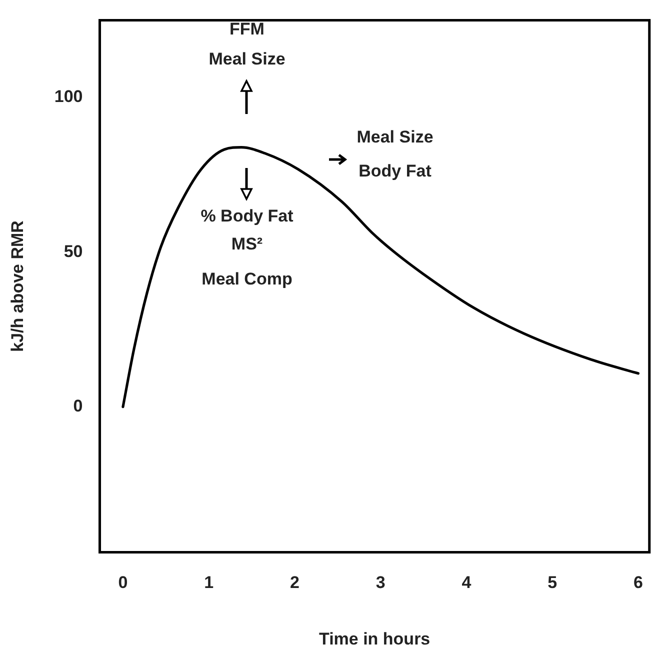 The width and height of the screenshot is (657, 662). What do you see at coordinates (73, 251) in the screenshot?
I see `y-tick-label: 50` at bounding box center [73, 251].